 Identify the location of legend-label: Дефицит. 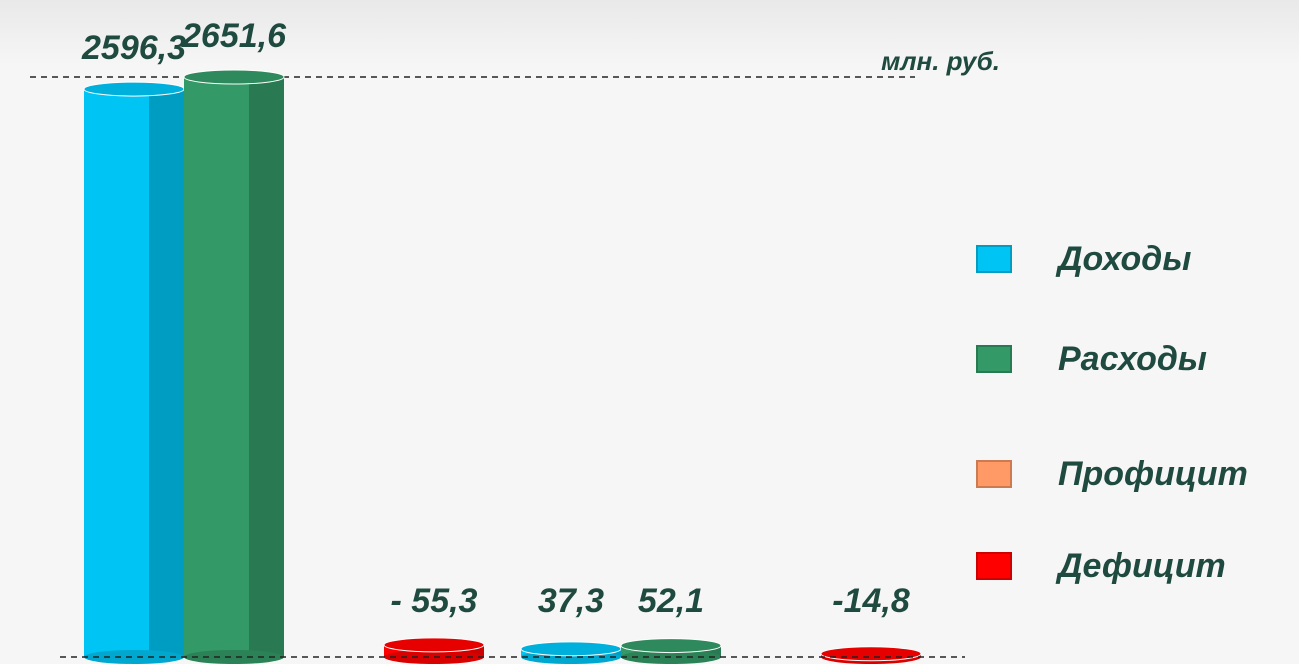
(1140, 566).